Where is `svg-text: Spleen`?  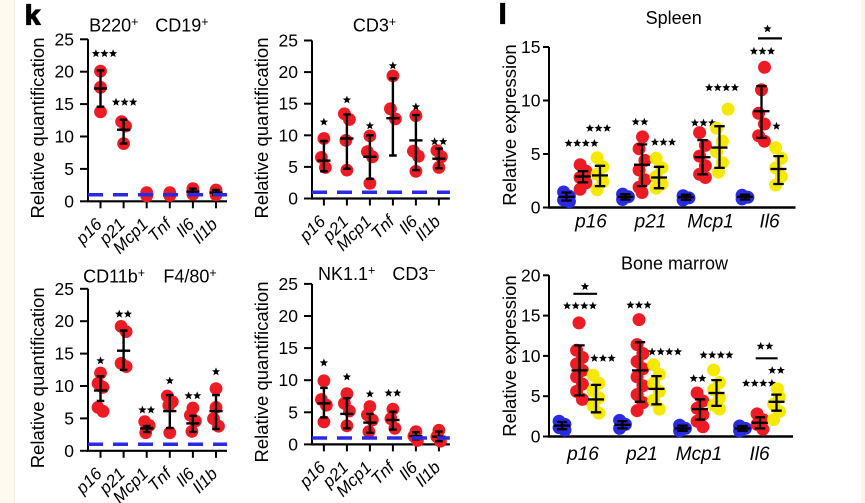 svg-text: Spleen is located at coordinates (674, 18).